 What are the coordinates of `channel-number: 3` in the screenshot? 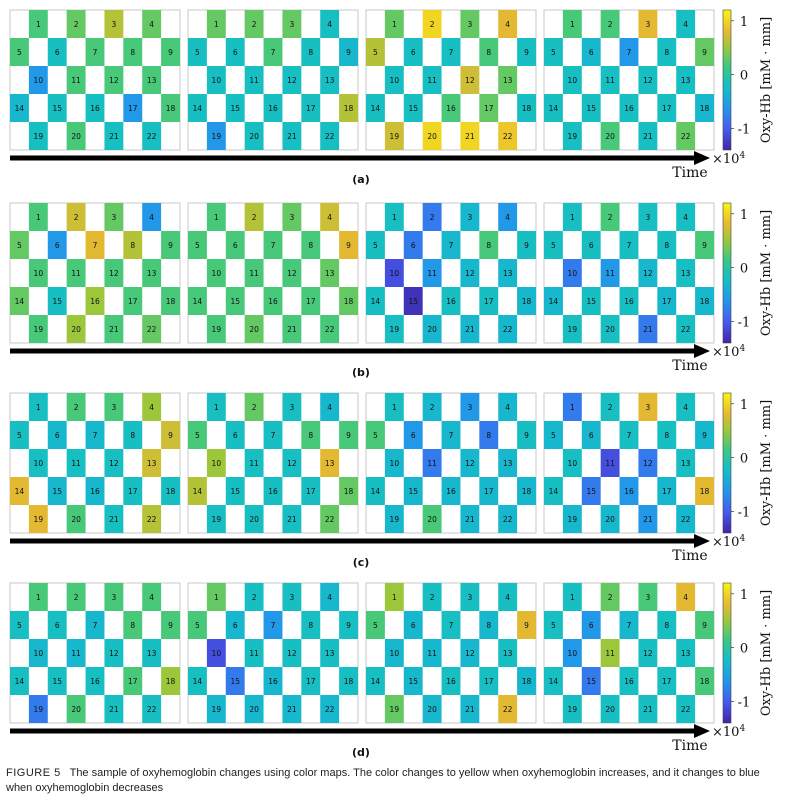 It's located at (113, 24).